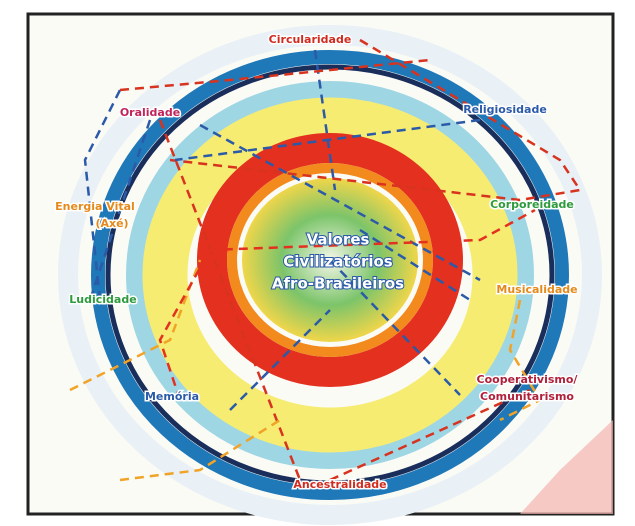 This screenshot has width=635, height=526. I want to click on center-line: Valores, so click(338, 240).